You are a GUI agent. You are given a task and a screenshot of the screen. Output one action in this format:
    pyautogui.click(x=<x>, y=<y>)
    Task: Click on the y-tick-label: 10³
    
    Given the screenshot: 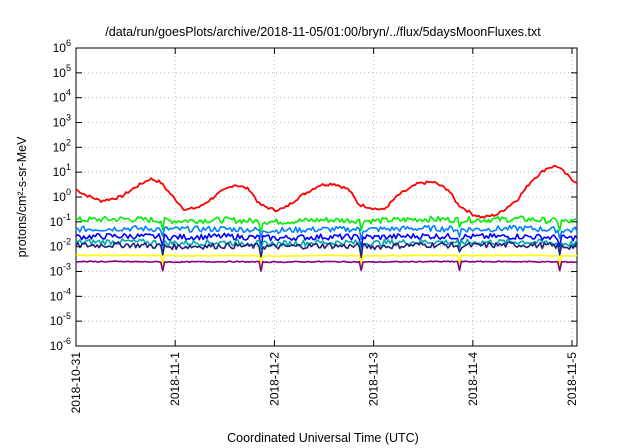 What is the action you would take?
    pyautogui.click(x=62, y=121)
    